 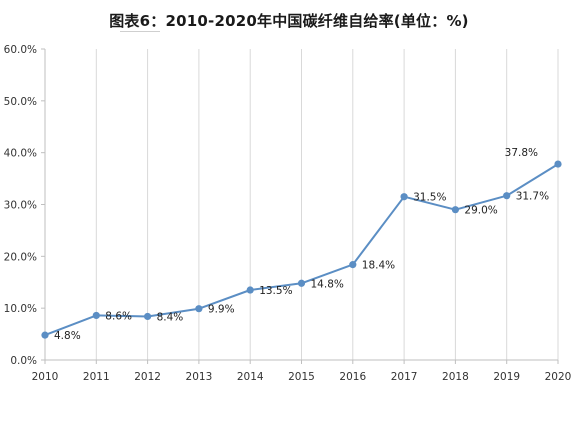 I want to click on y-tick-label: 10.0%, so click(x=20, y=309).